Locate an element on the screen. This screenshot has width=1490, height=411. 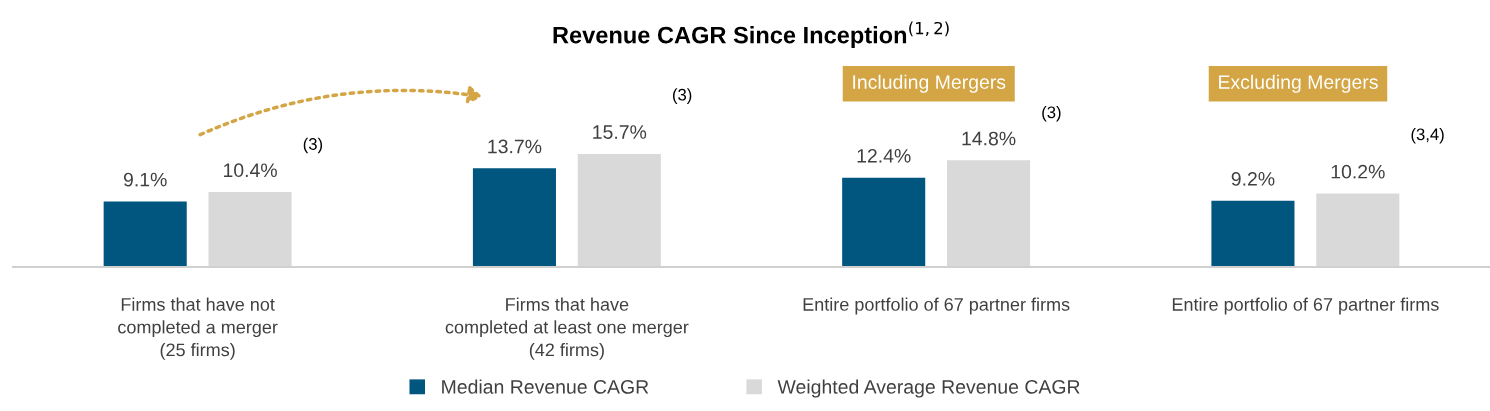
data-label: 15.7% is located at coordinates (620, 132).